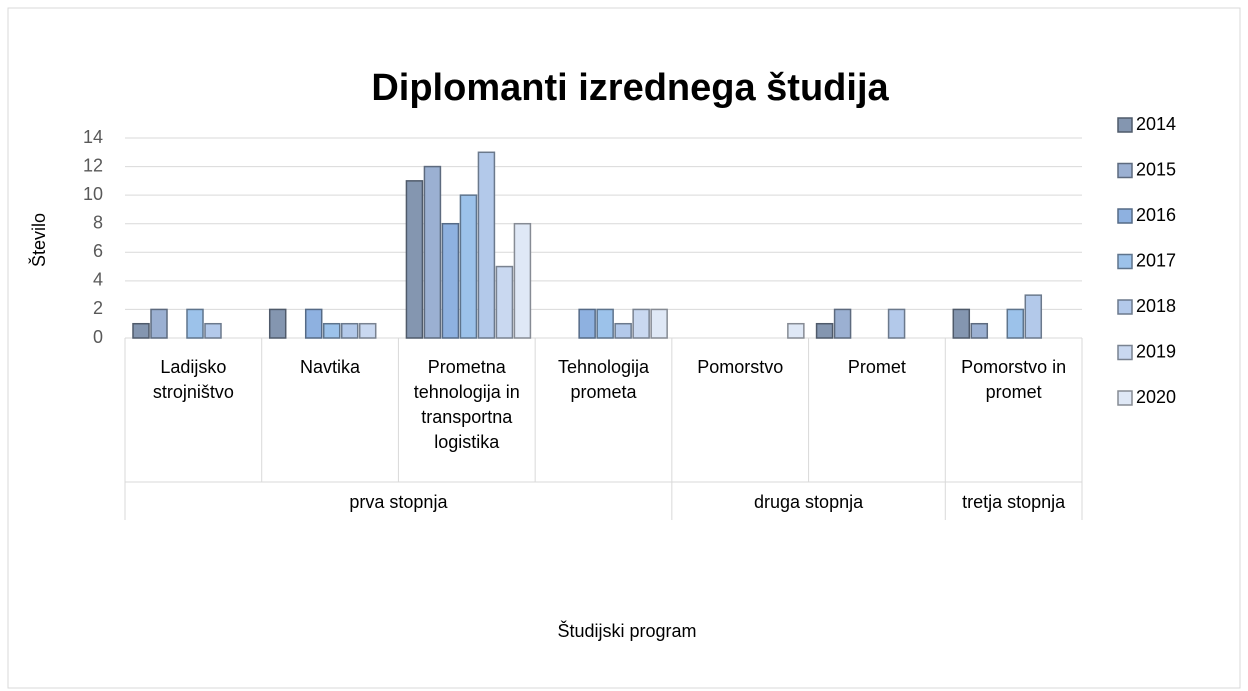  I want to click on y-tick-label: 2, so click(98, 308).